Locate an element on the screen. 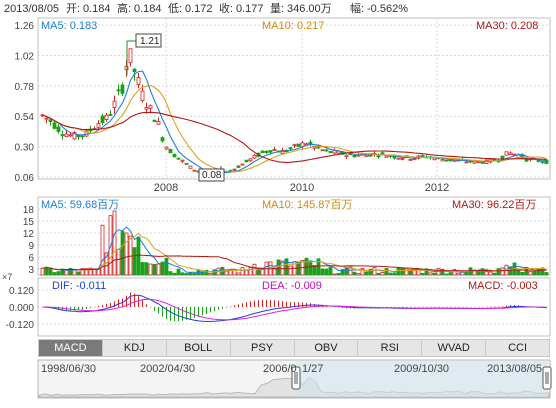 The width and height of the screenshot is (556, 408). volume-ma30-line is located at coordinates (294, 263).